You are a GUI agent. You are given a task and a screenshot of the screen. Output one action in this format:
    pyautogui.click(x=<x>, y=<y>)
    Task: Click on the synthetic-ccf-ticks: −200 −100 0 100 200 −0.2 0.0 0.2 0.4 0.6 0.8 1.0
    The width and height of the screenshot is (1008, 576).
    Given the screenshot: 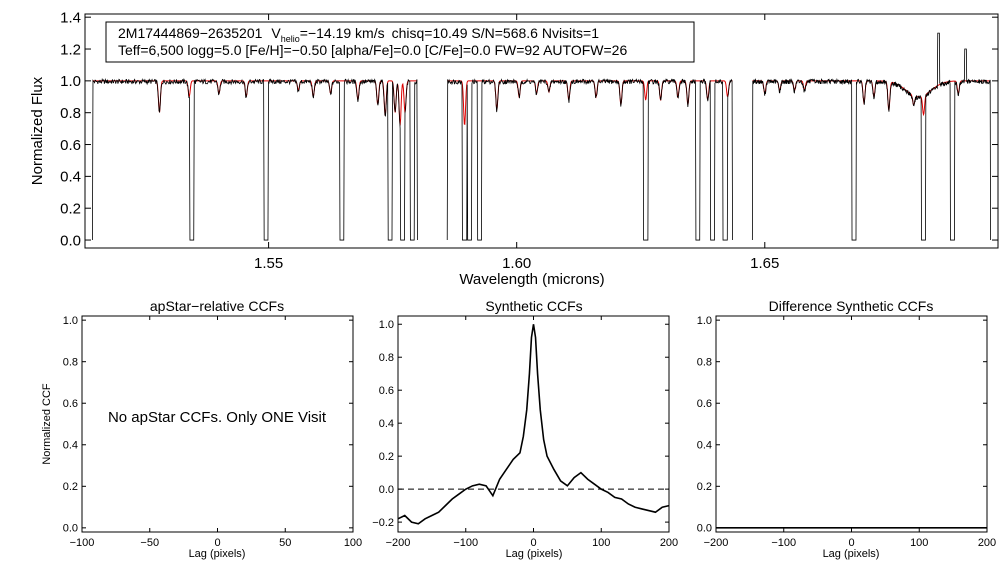 What is the action you would take?
    pyautogui.click(x=525, y=432)
    